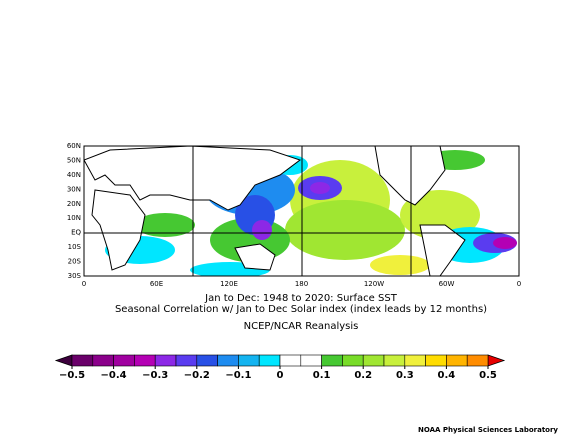 The width and height of the screenshot is (565, 441). Describe the element at coordinates (74, 218) in the screenshot. I see `lat-label: 10N` at that location.